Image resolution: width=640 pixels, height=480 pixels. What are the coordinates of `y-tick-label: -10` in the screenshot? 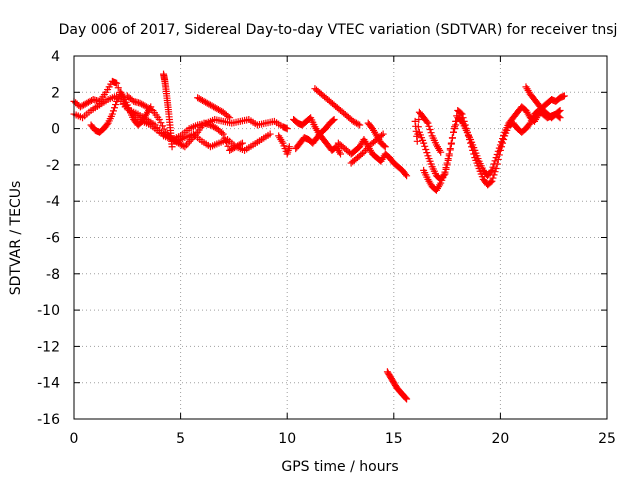 It's located at (48, 311).